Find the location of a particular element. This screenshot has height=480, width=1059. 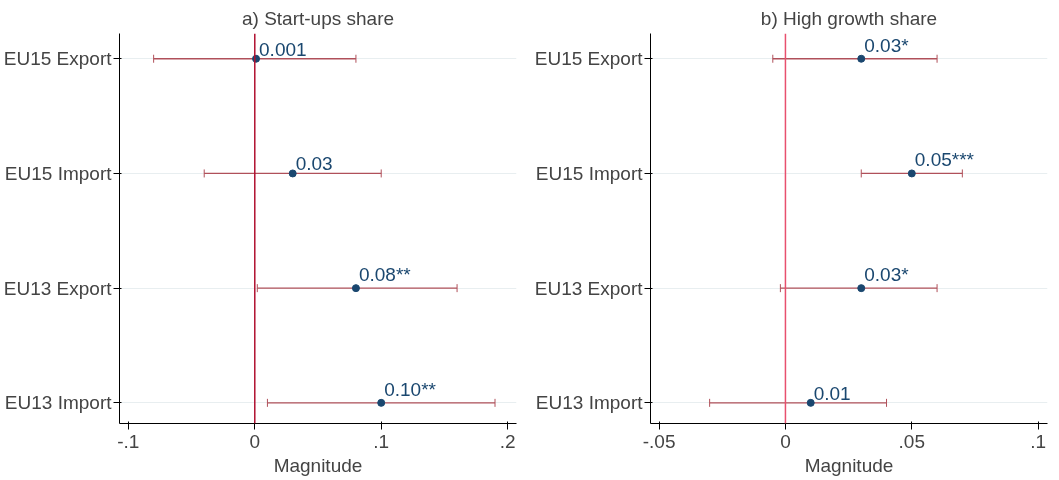

data-label: 0.03 is located at coordinates (314, 164).